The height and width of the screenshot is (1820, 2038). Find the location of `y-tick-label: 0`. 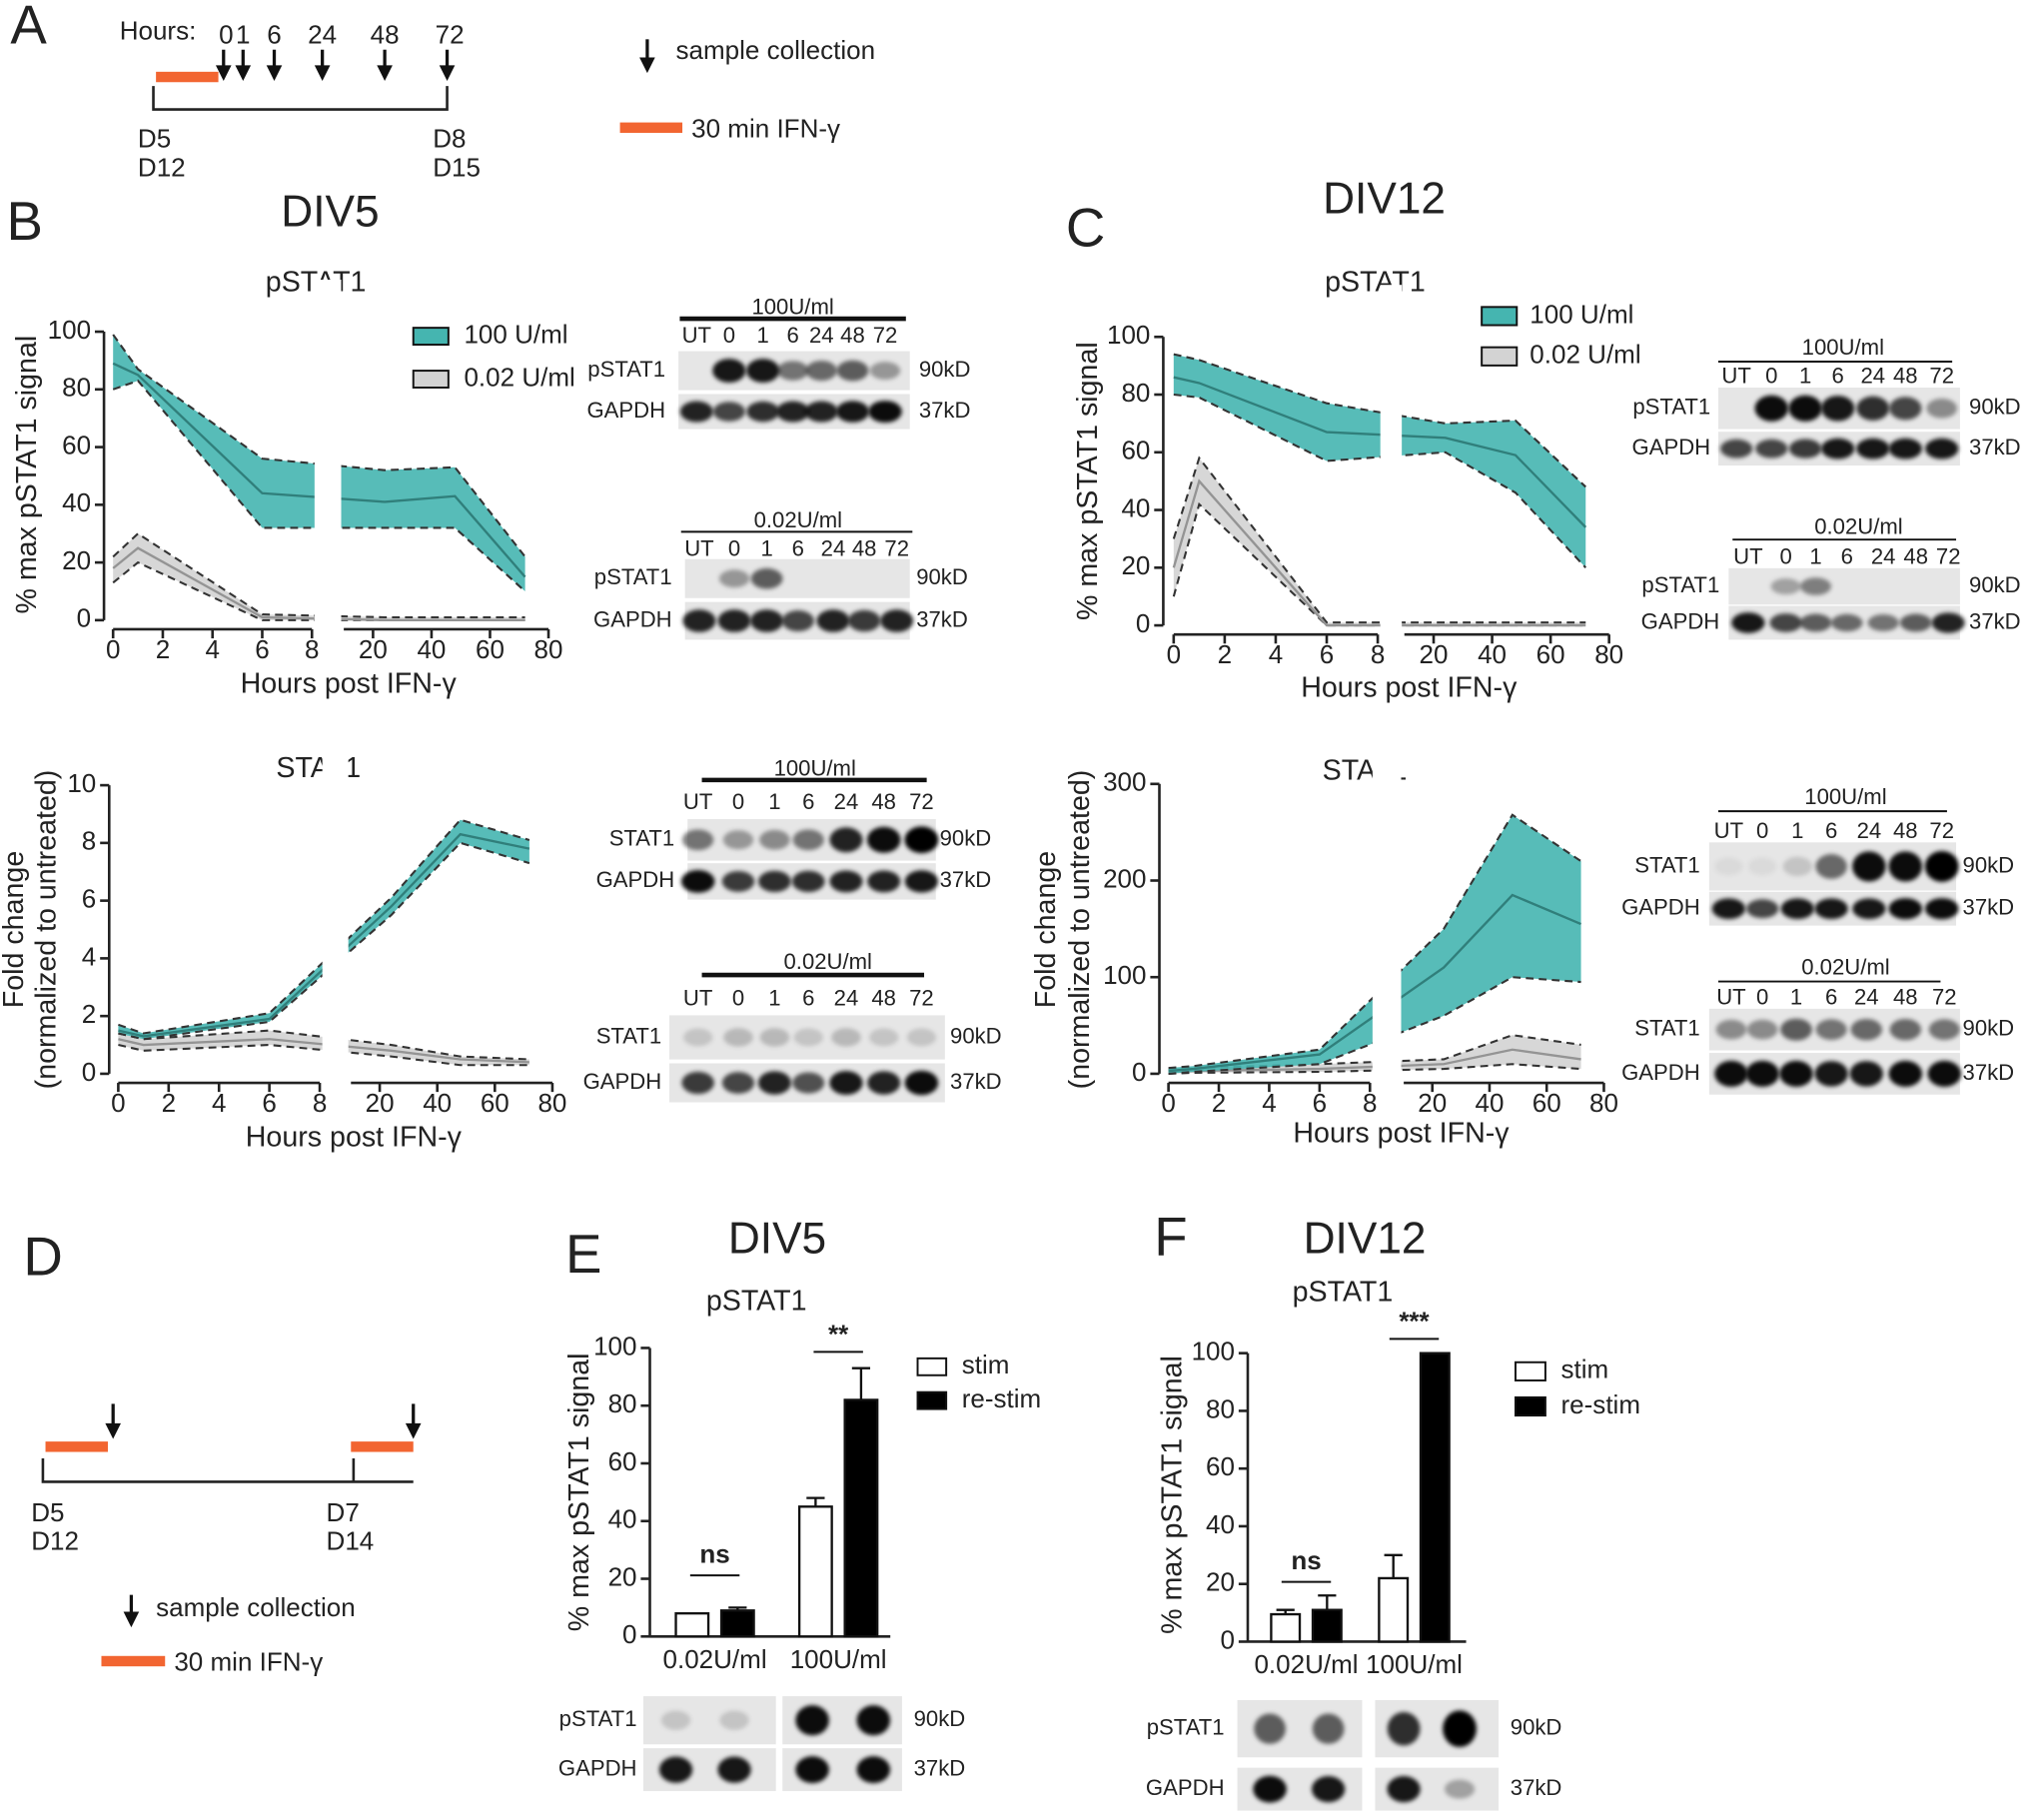

y-tick-label: 0 is located at coordinates (1139, 1072).